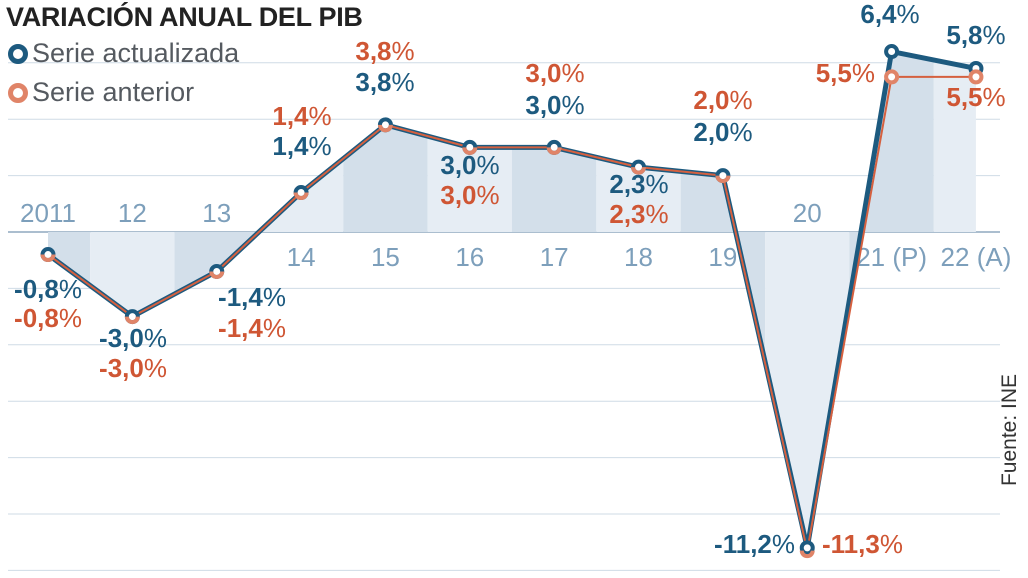  Describe the element at coordinates (216, 213) in the screenshot. I see `x-tick-label: 13` at that location.